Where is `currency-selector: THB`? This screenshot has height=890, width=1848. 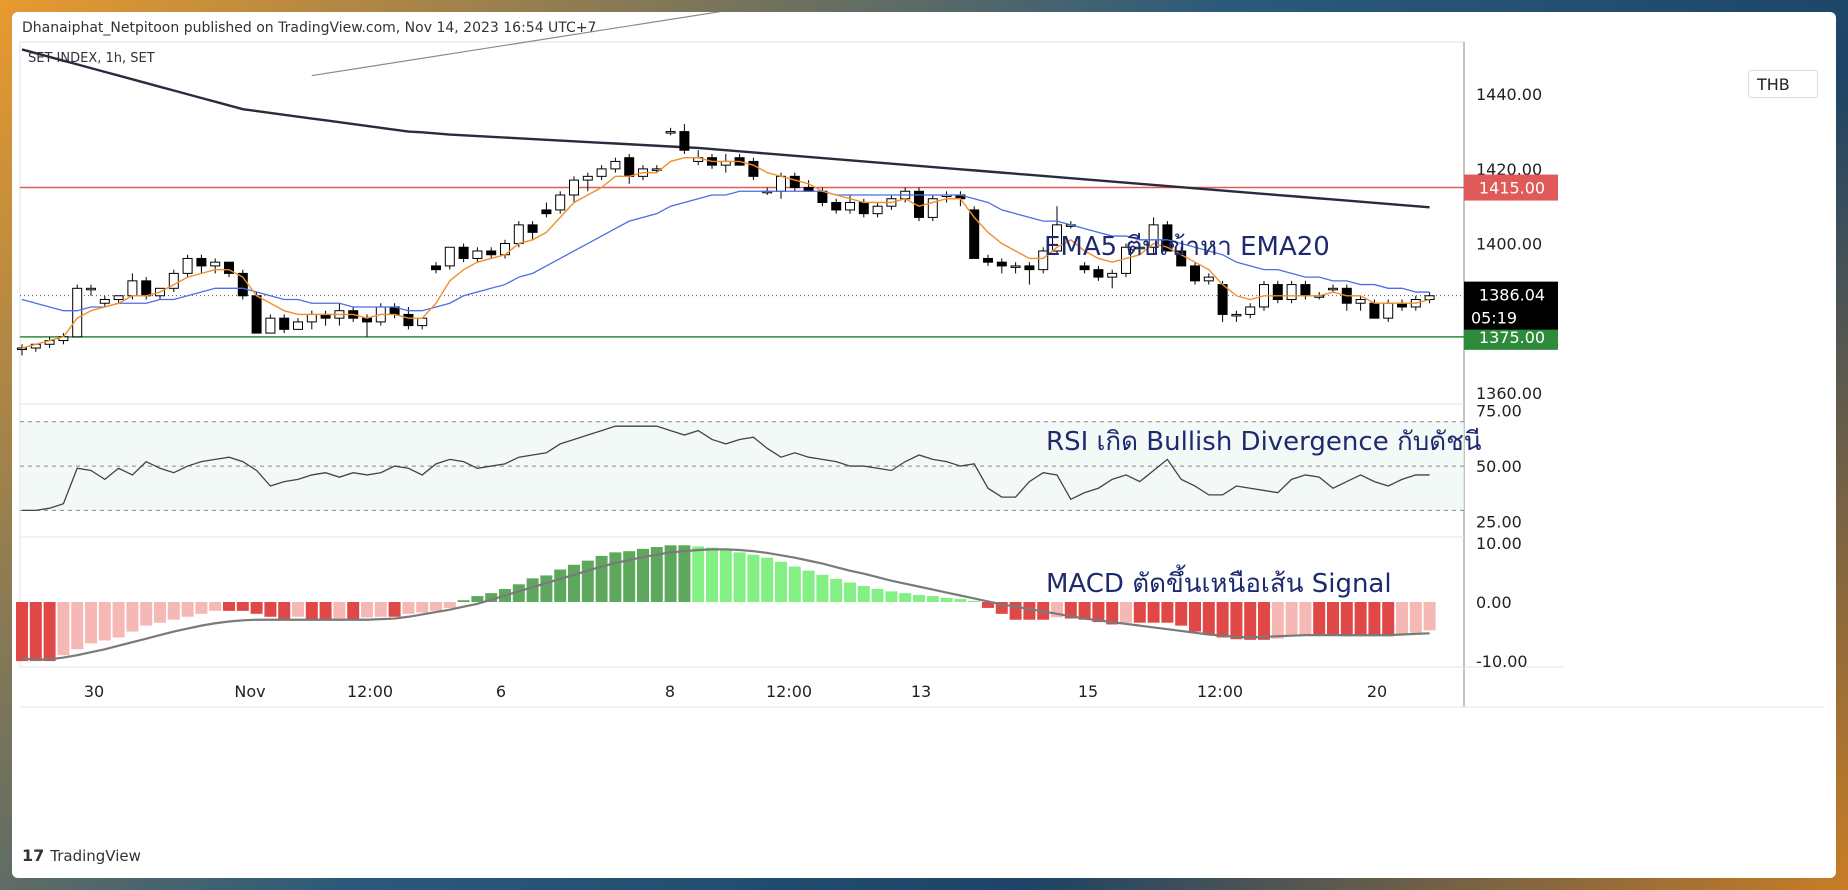
currency-selector: THB is located at coordinates (1783, 84).